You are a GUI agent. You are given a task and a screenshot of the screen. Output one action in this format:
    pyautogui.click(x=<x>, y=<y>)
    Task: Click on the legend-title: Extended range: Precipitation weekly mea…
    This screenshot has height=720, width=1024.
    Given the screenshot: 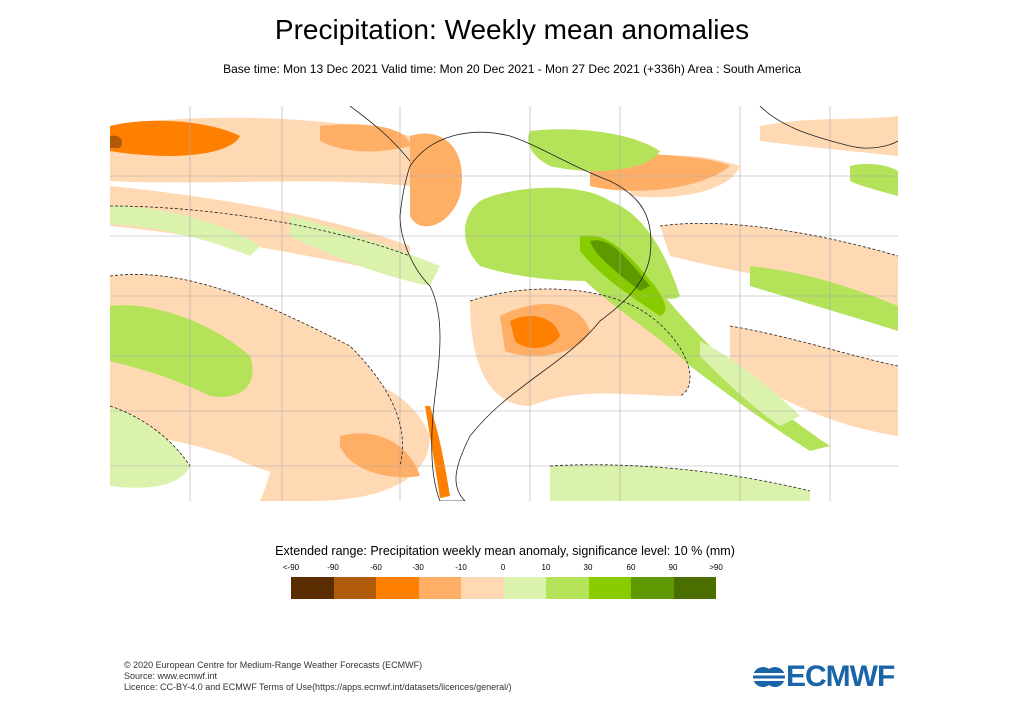 What is the action you would take?
    pyautogui.click(x=505, y=551)
    